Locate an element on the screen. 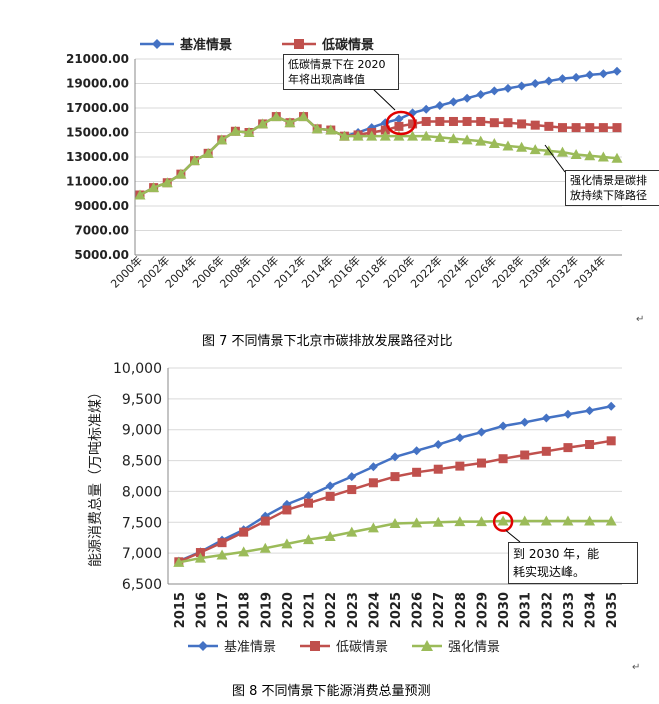  return-mark-1: ↵ is located at coordinates (640, 319).